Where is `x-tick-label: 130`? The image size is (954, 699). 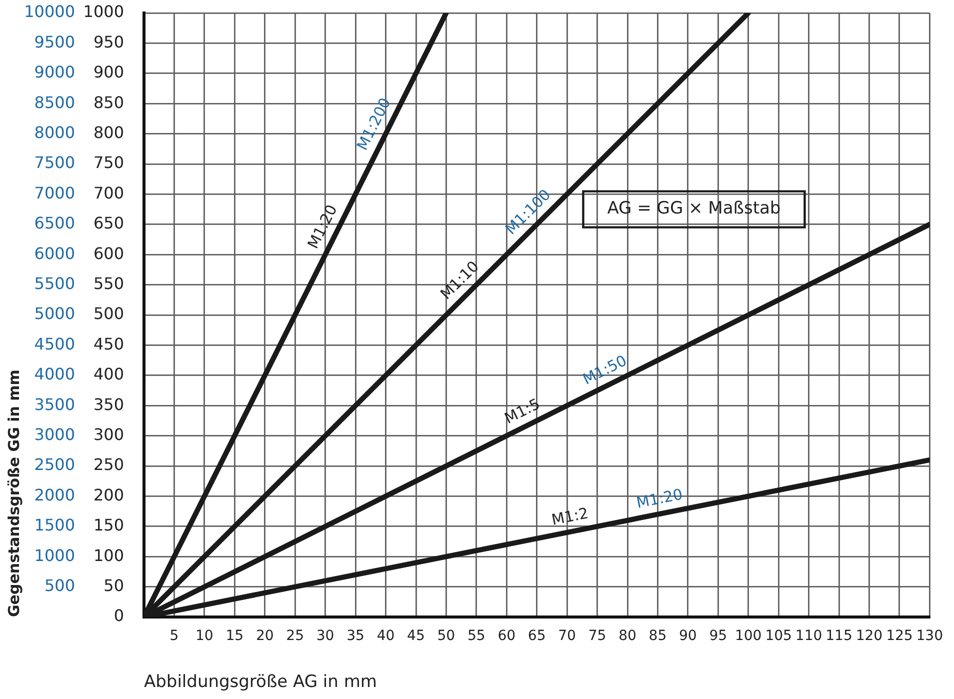
x-tick-label: 130 is located at coordinates (930, 636).